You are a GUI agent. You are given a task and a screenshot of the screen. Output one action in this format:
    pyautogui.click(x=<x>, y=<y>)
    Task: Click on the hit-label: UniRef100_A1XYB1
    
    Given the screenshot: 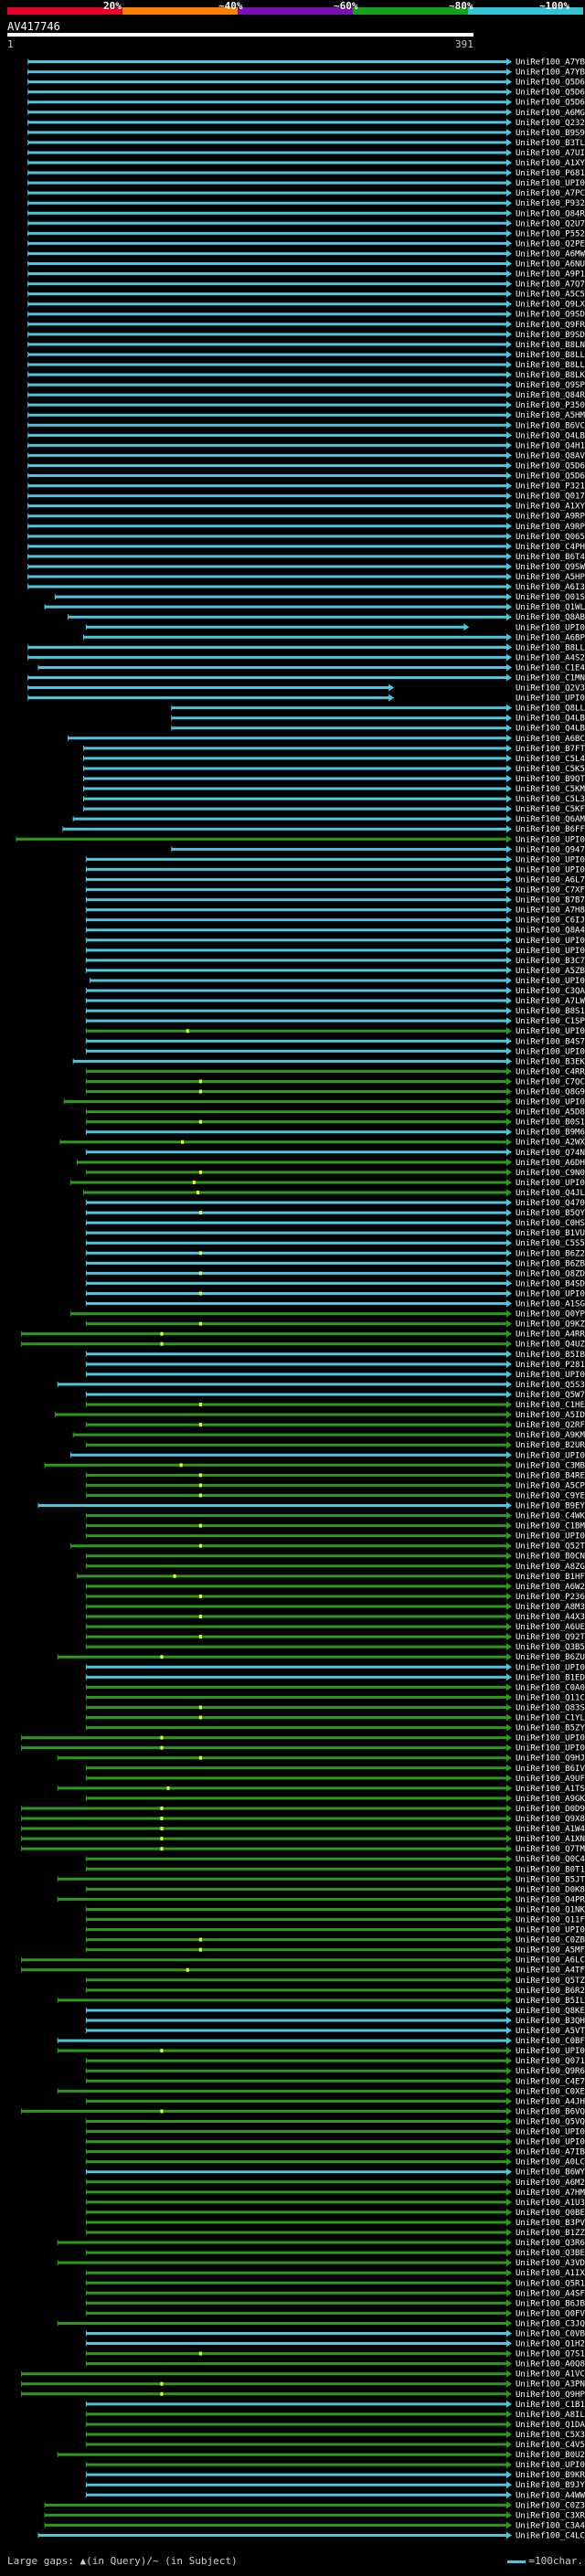 What is the action you would take?
    pyautogui.click(x=550, y=507)
    